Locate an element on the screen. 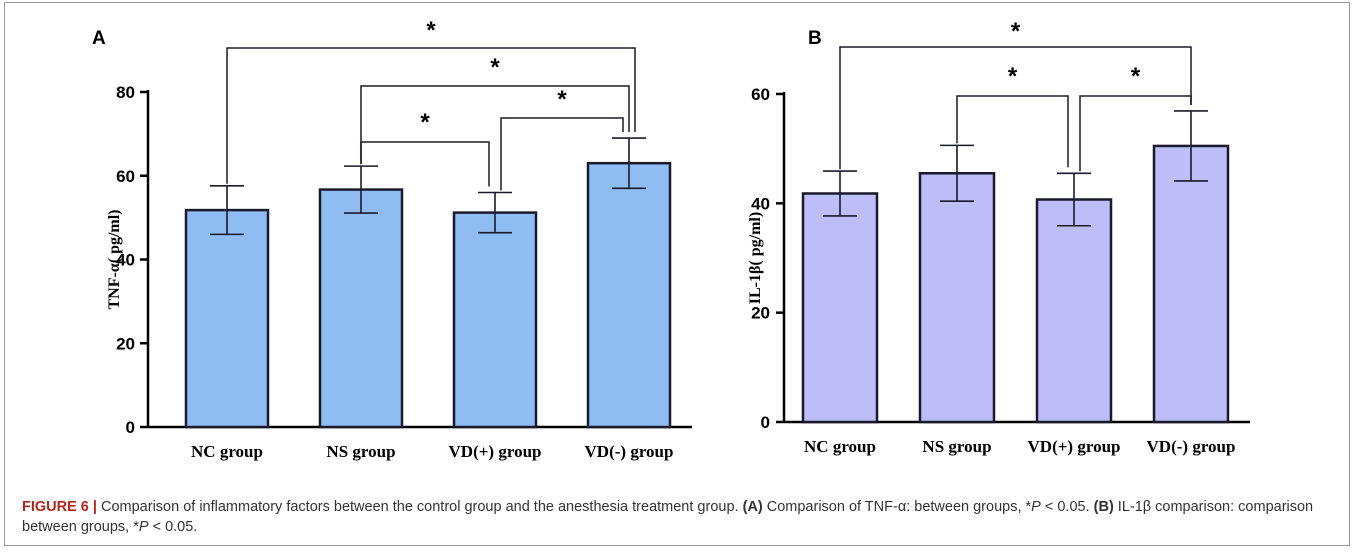 Image resolution: width=1357 pixels, height=552 pixels. panel-label: A is located at coordinates (99, 38).